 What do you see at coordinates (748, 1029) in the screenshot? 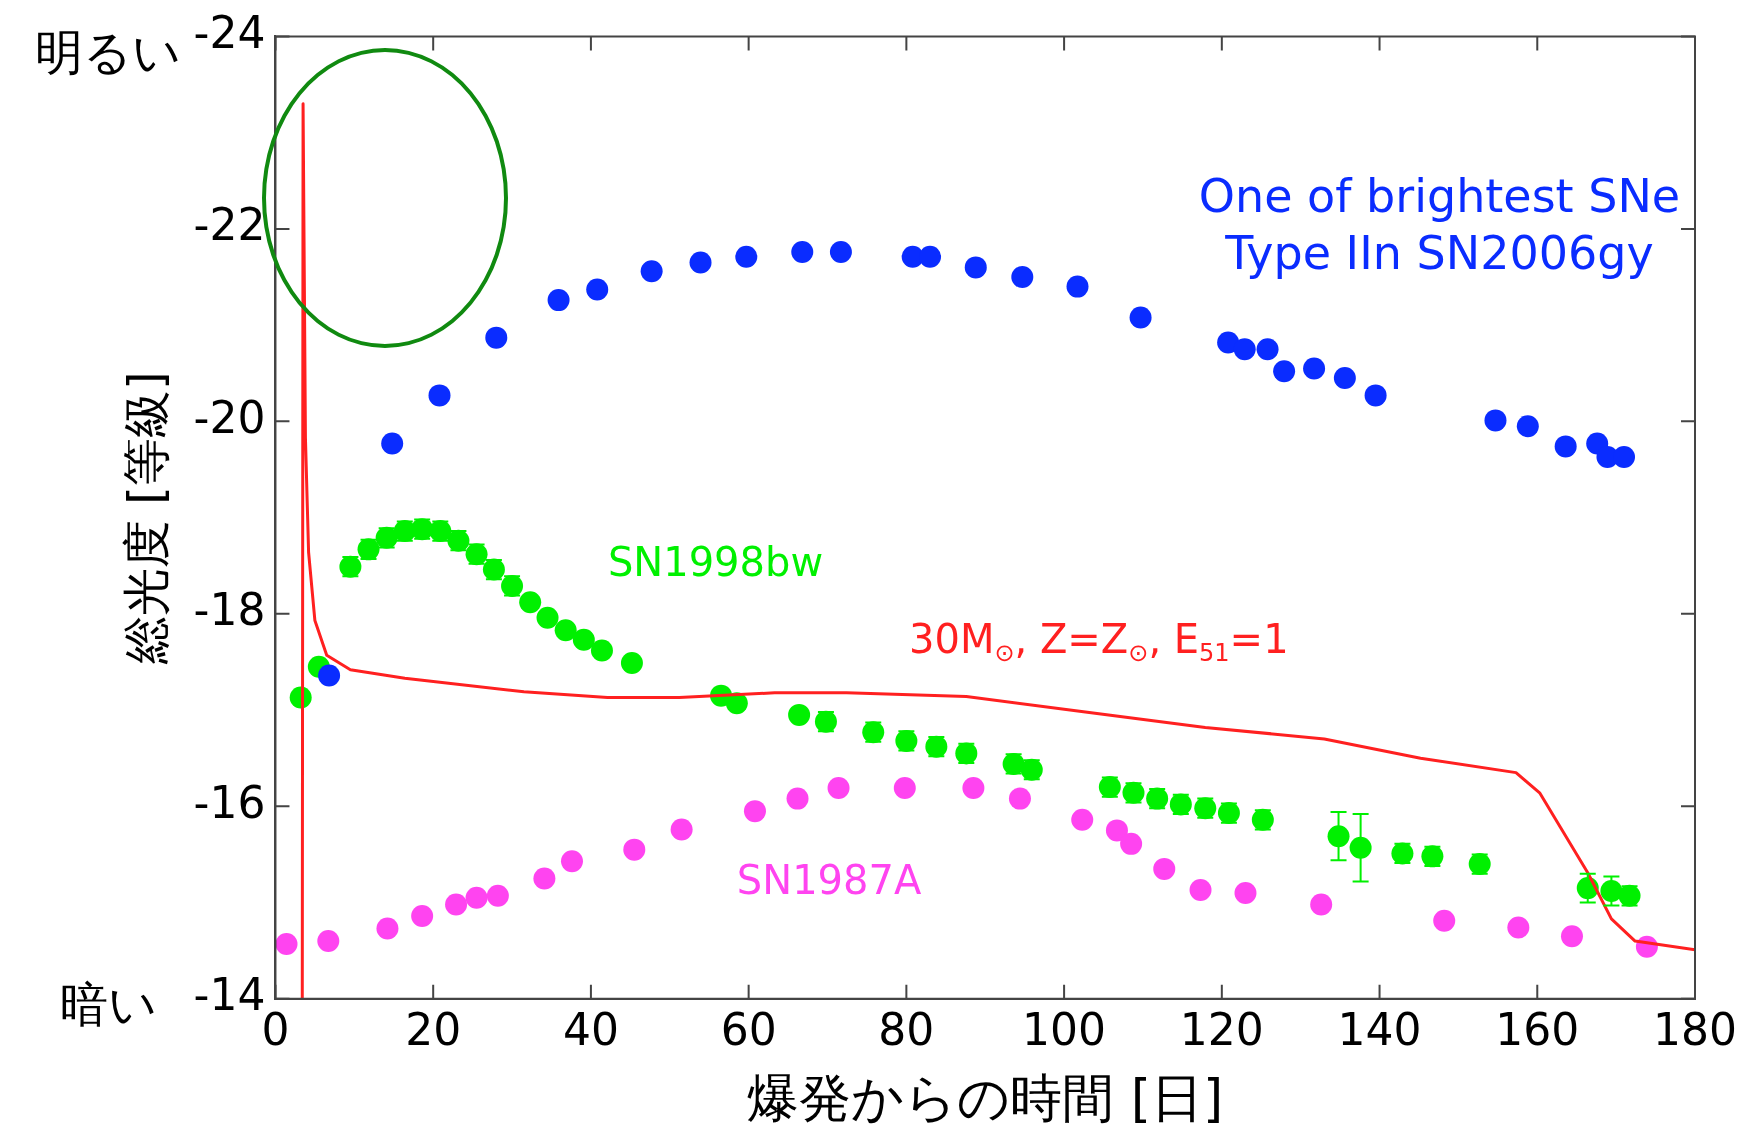
I see `x-tick-label: 60` at bounding box center [748, 1029].